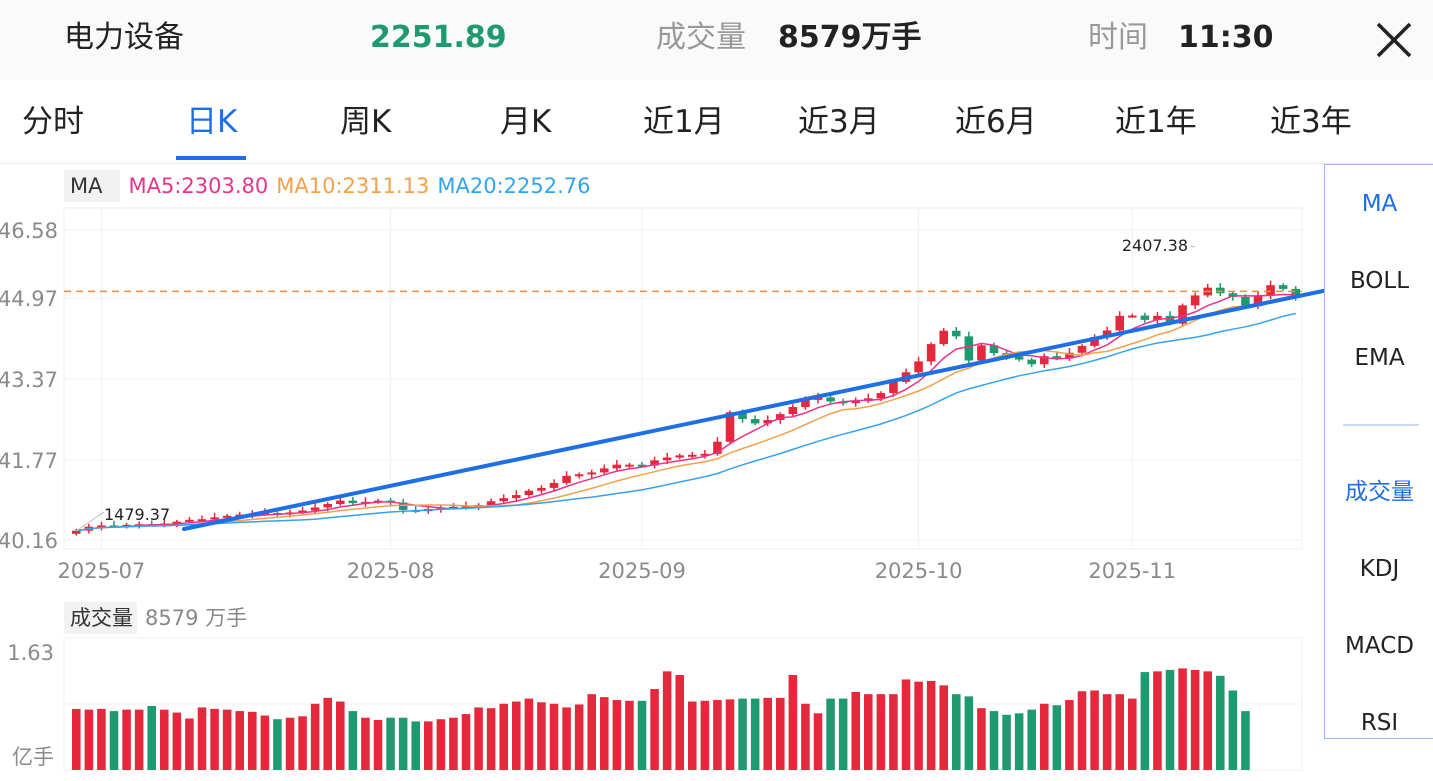  Describe the element at coordinates (1379, 281) in the screenshot. I see `indicator-boll: BOLL` at that location.